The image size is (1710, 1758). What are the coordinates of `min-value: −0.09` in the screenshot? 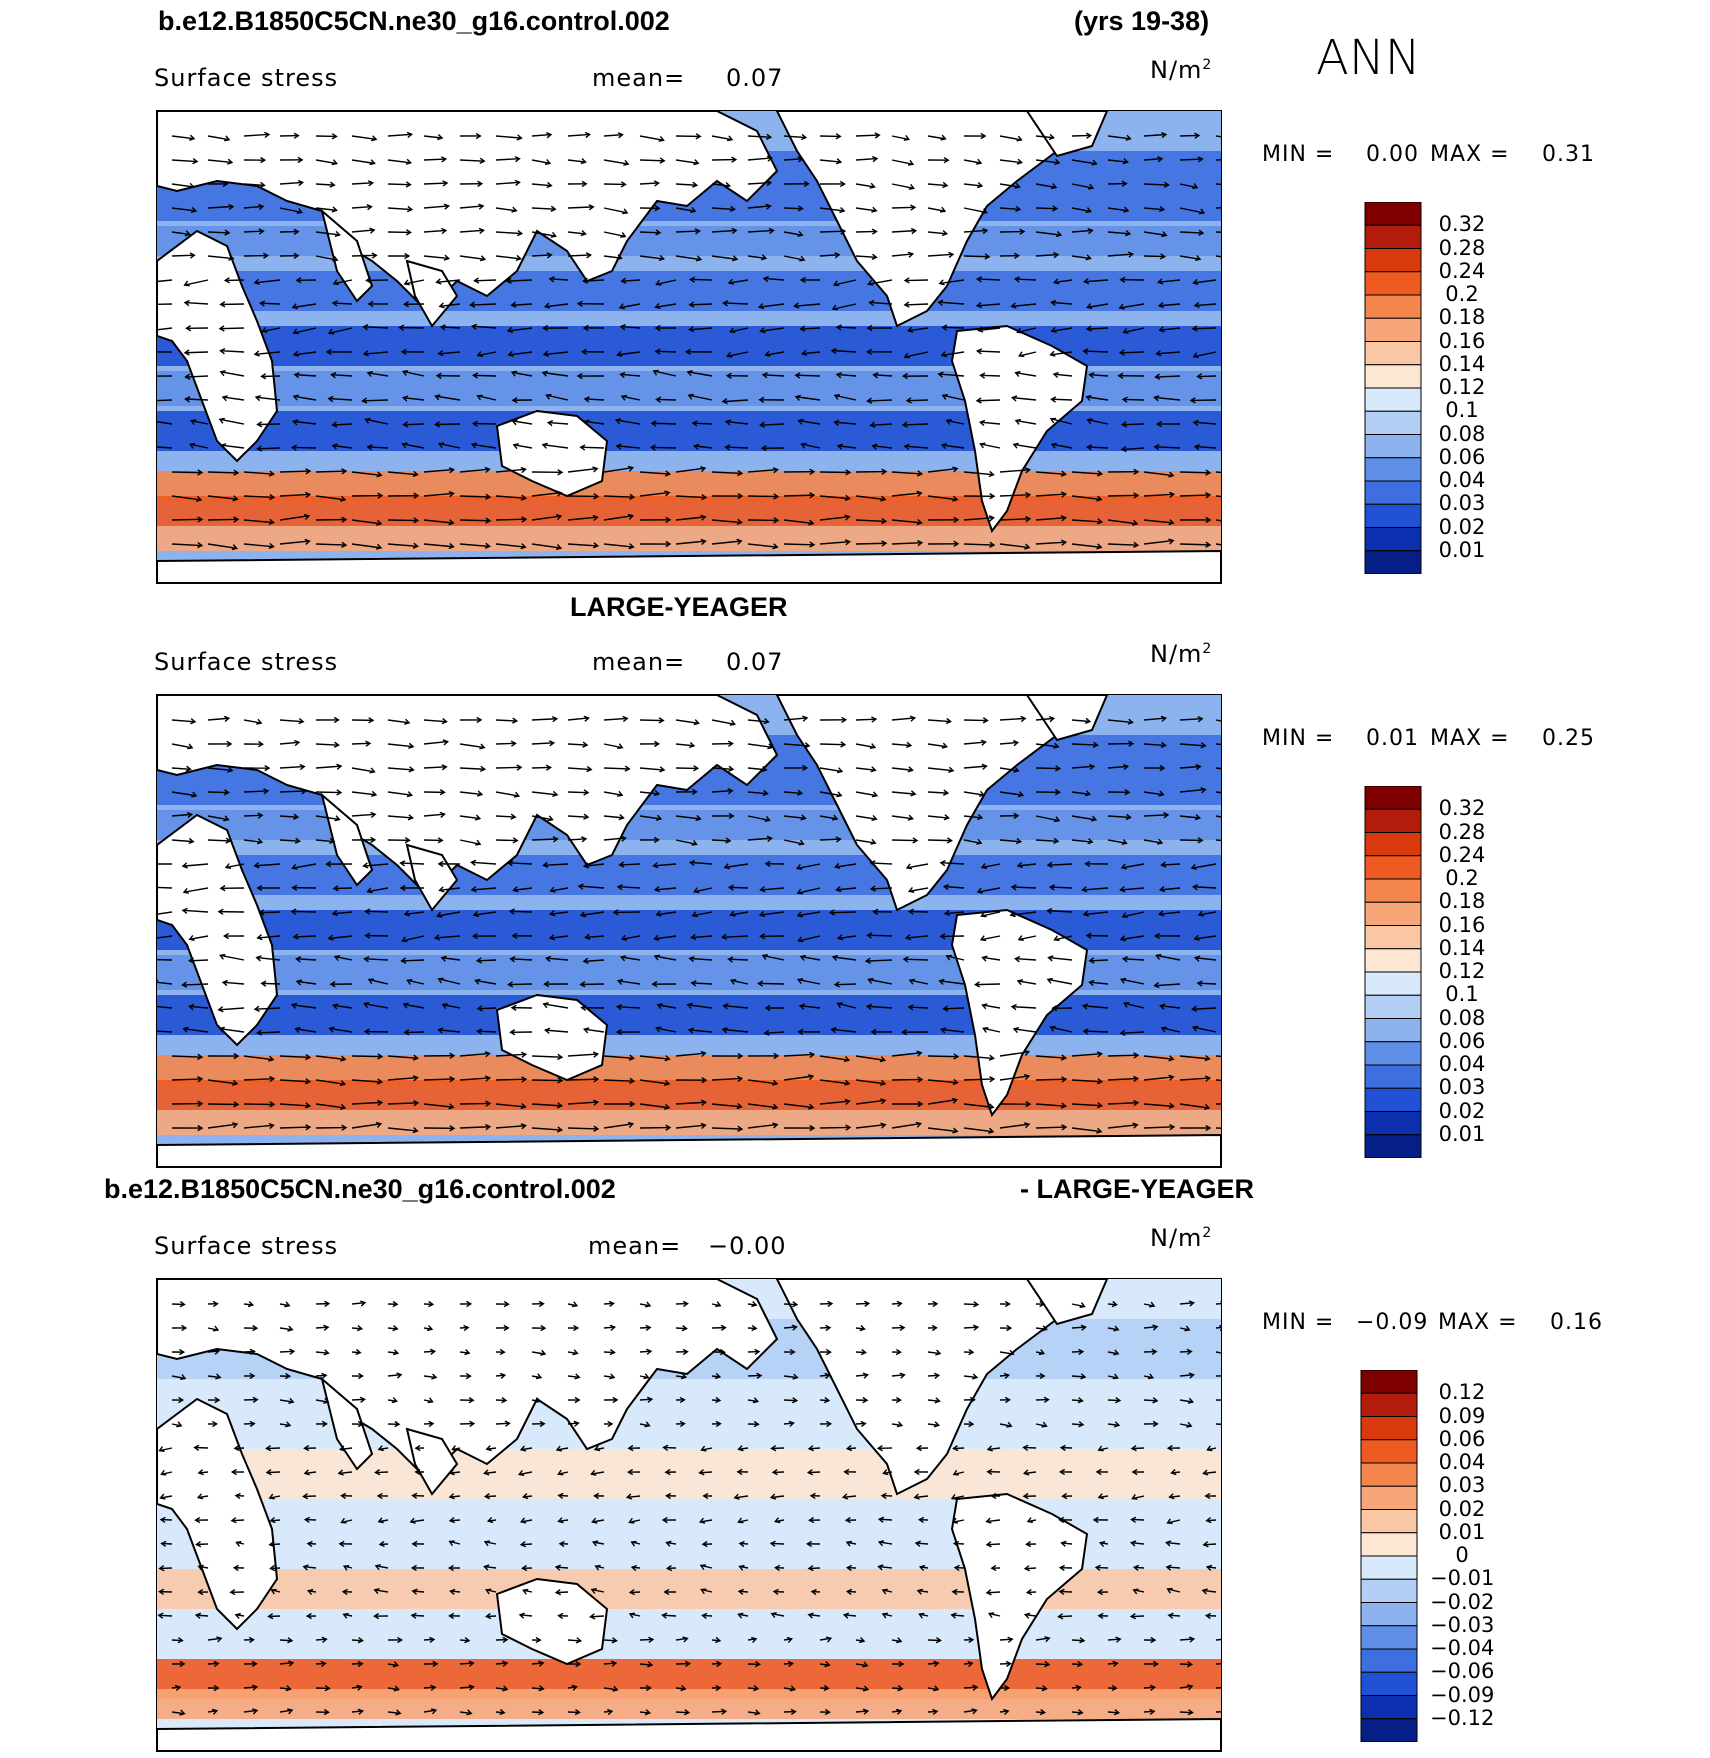 It's located at (1392, 1322).